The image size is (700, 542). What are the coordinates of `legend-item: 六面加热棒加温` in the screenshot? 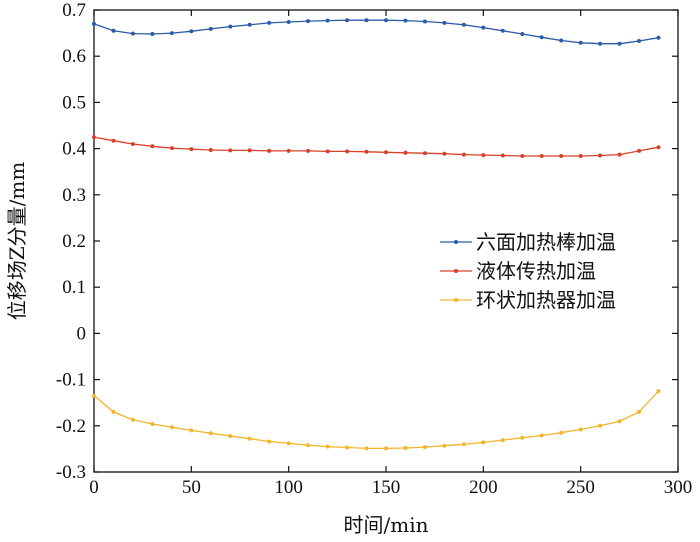 It's located at (528, 242).